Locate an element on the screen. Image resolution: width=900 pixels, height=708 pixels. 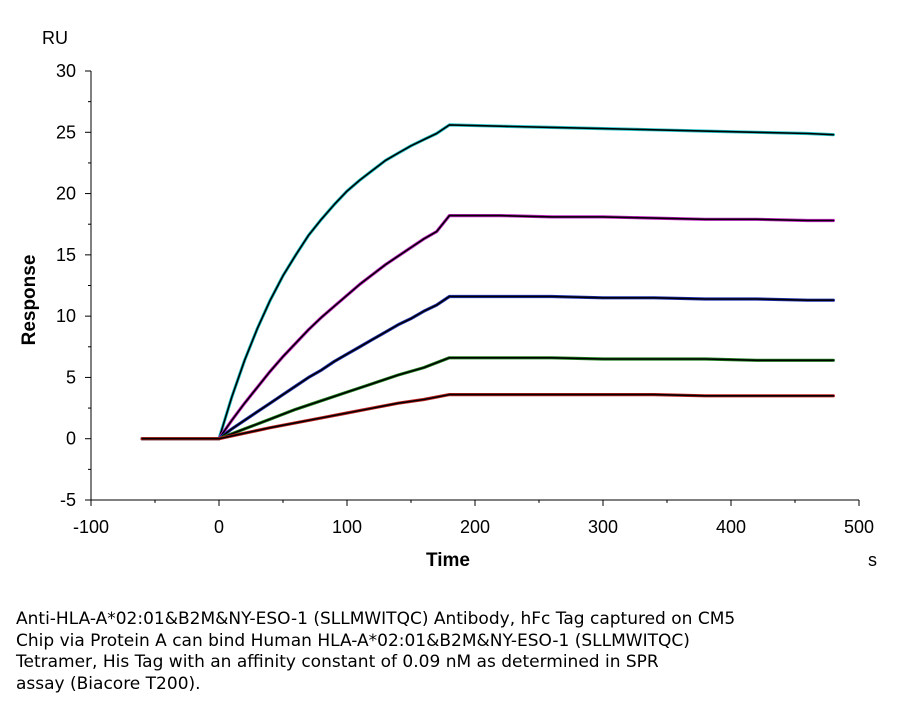
series-4-measured-line is located at coordinates (488, 398).